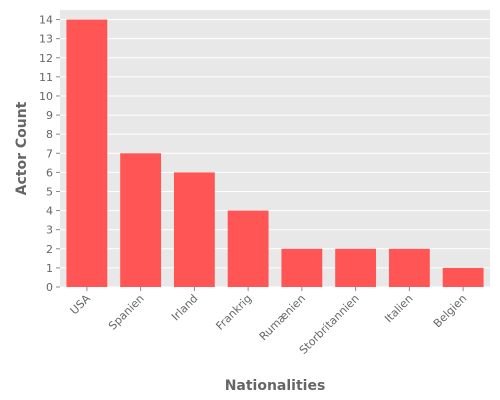 This screenshot has width=500, height=400. I want to click on y-tick-label: 7, so click(49, 153).